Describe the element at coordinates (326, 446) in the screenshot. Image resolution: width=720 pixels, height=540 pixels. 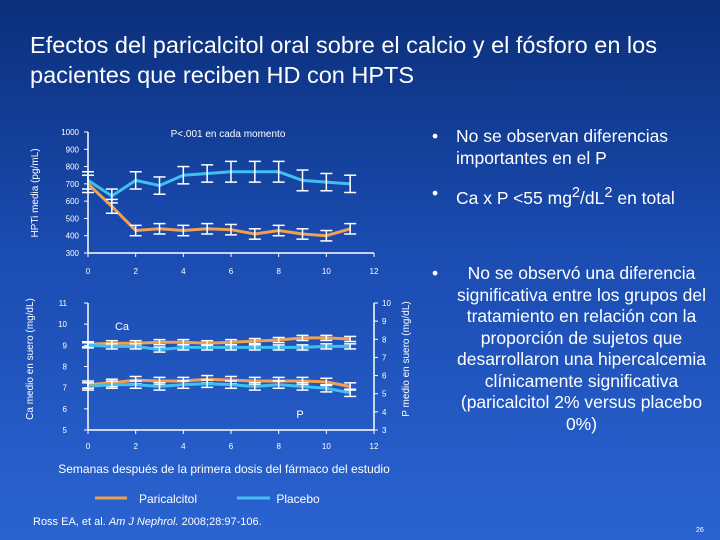
I see `ca-x-tick-label: 10` at that location.